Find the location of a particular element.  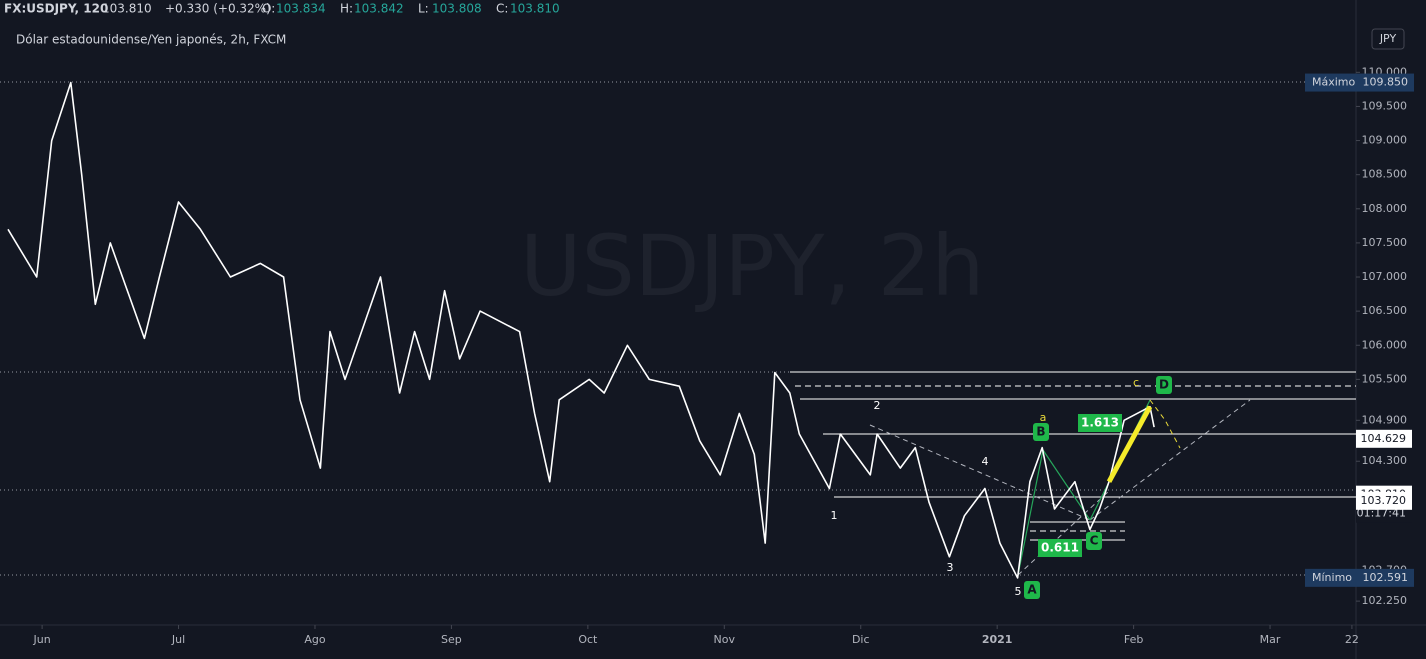

point-label: A is located at coordinates (1032, 590).